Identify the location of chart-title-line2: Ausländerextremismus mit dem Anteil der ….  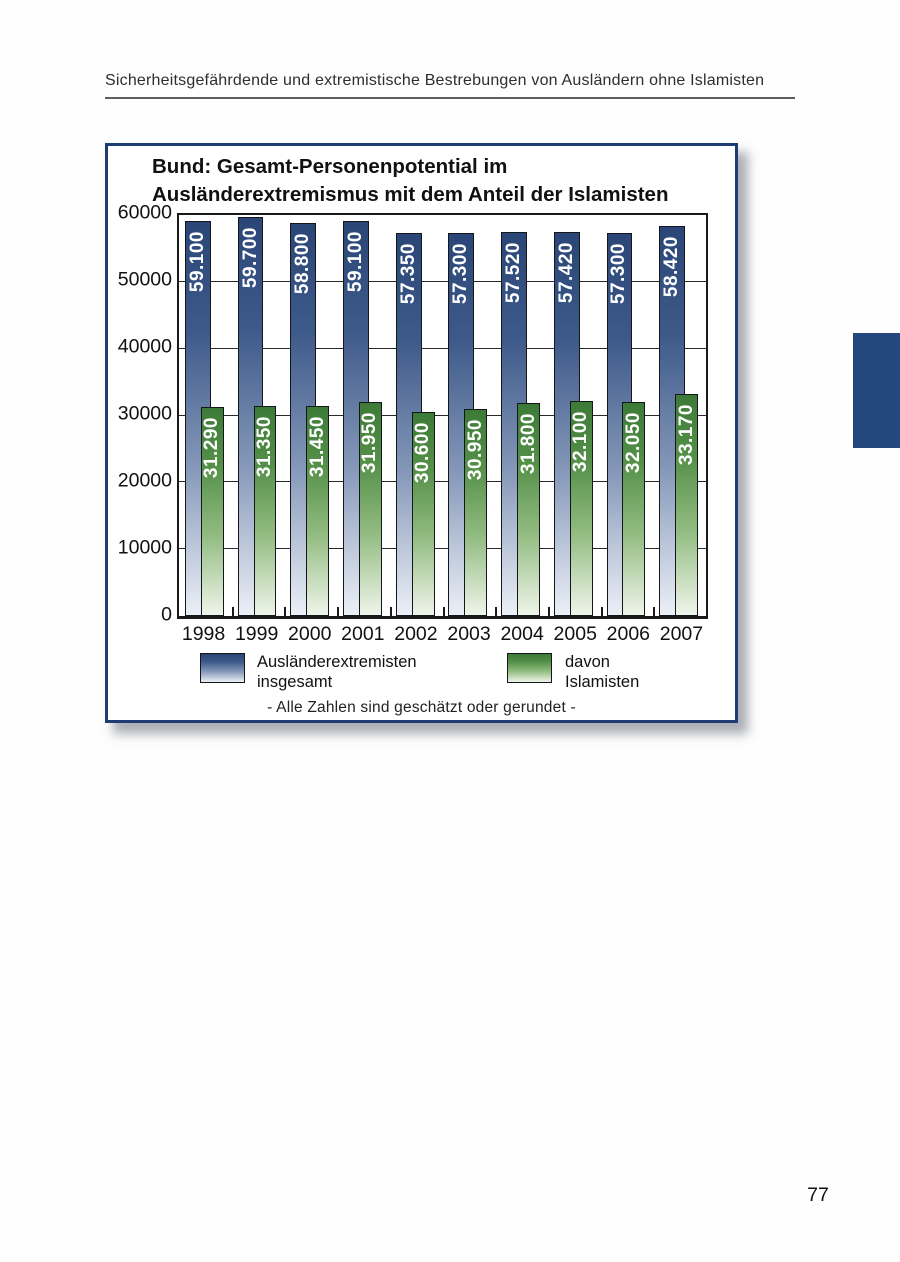
(410, 194).